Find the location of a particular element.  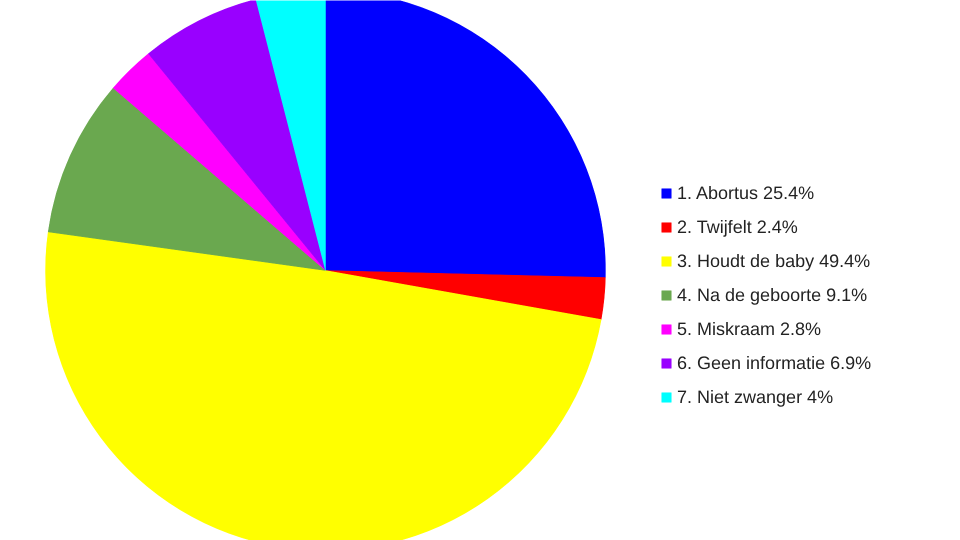

legend-label: 4. Na de geboorte 9.1% is located at coordinates (772, 295).